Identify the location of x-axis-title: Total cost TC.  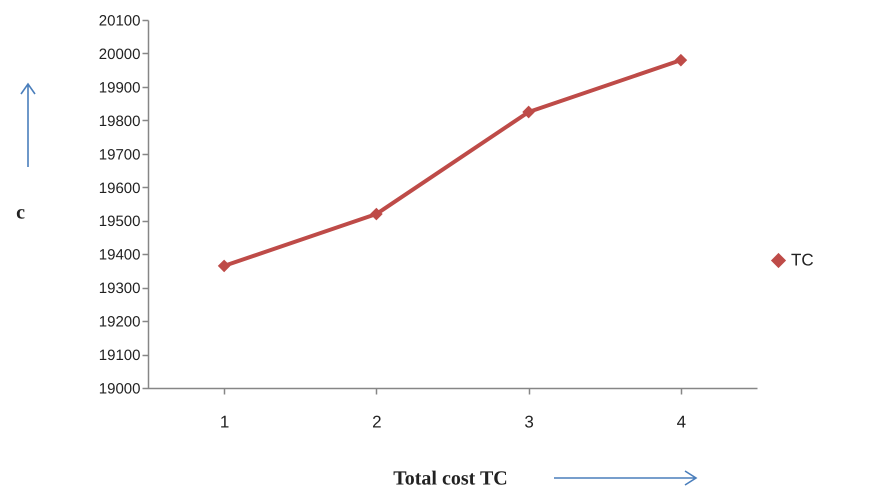
(450, 479).